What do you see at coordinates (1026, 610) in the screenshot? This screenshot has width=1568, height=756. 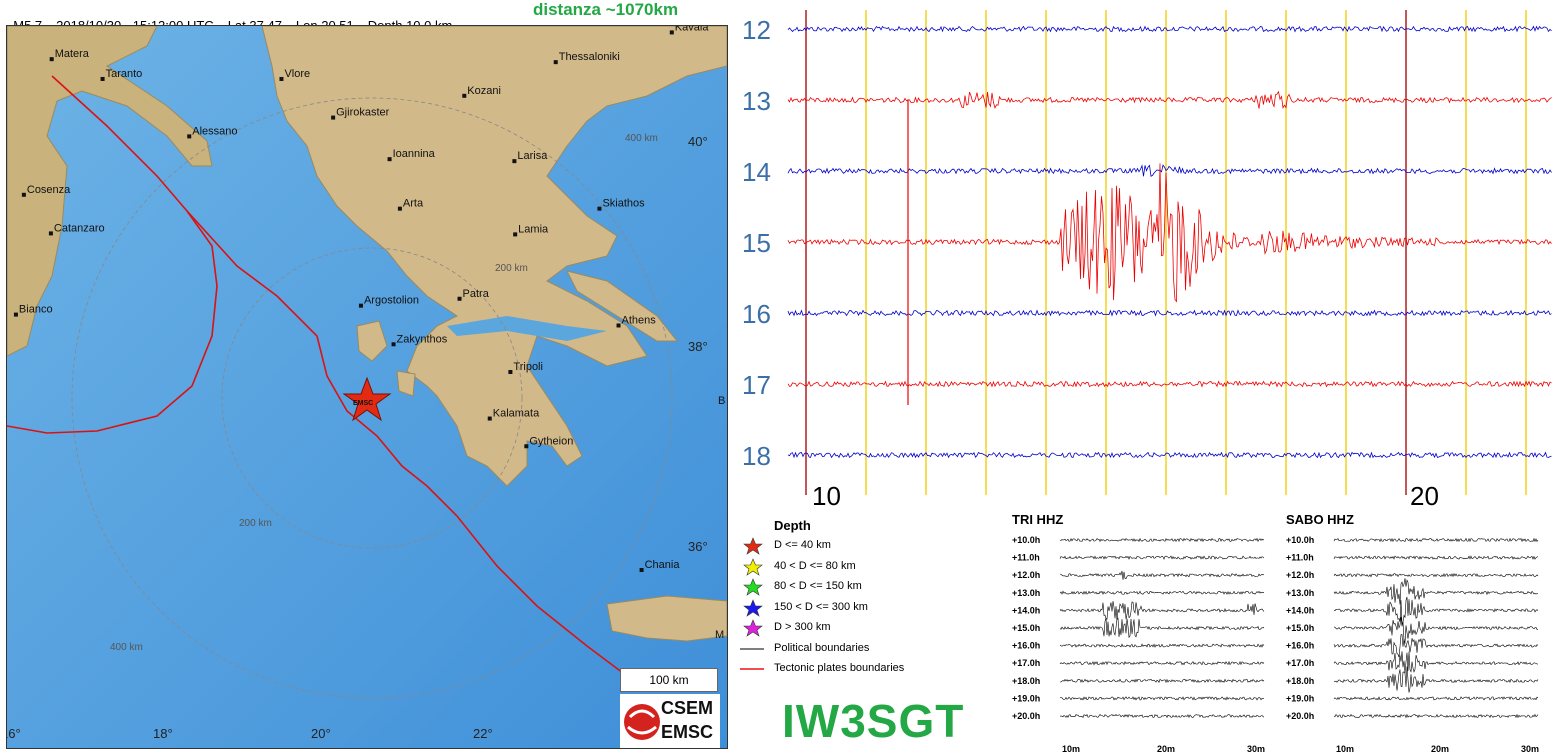 I see `hour-label: +14.0h` at bounding box center [1026, 610].